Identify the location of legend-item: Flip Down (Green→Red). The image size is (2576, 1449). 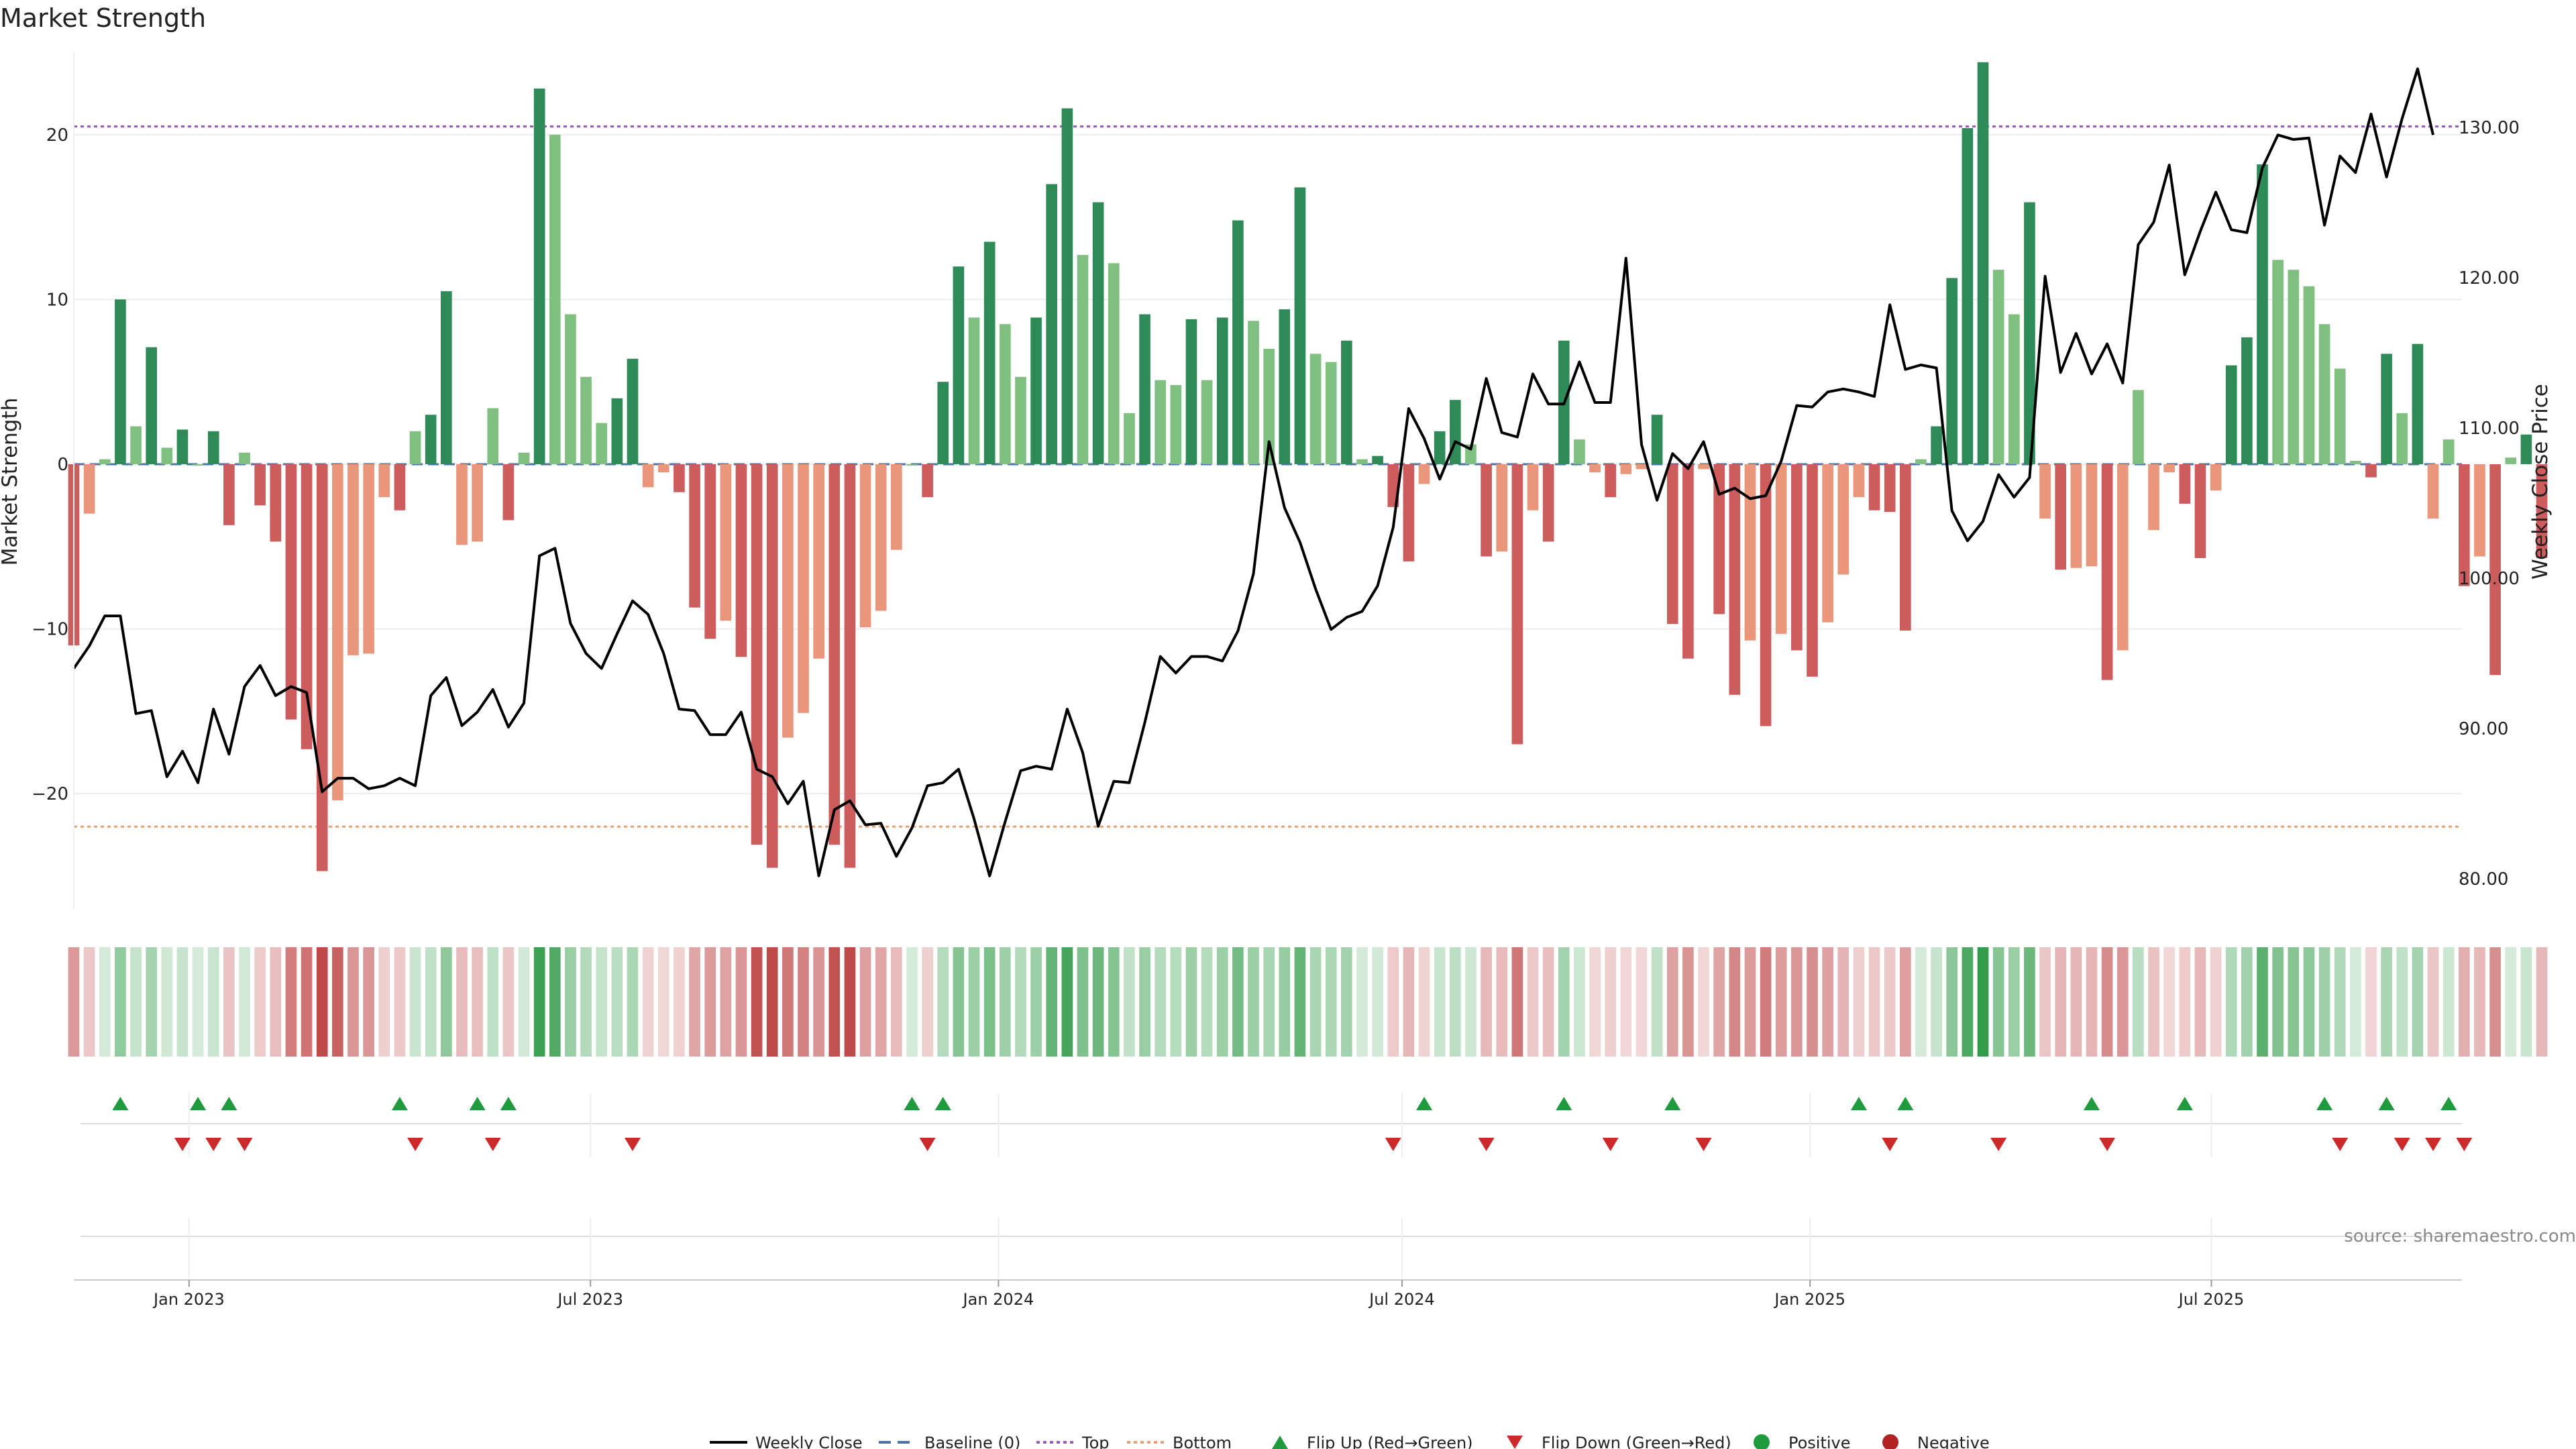
(1619, 1441).